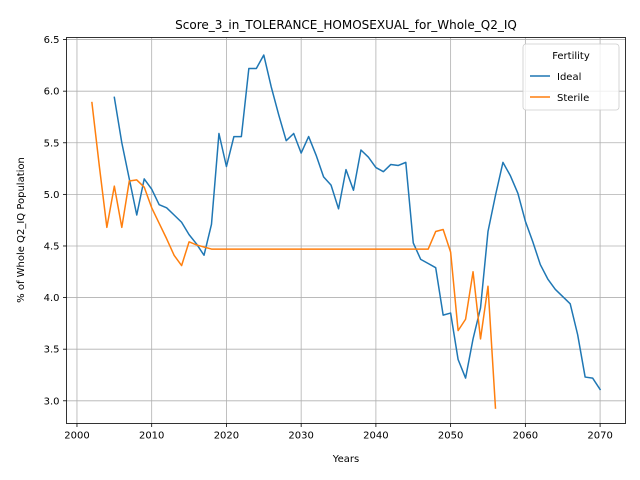  What do you see at coordinates (52, 195) in the screenshot?
I see `y-tick-label: 5.0` at bounding box center [52, 195].